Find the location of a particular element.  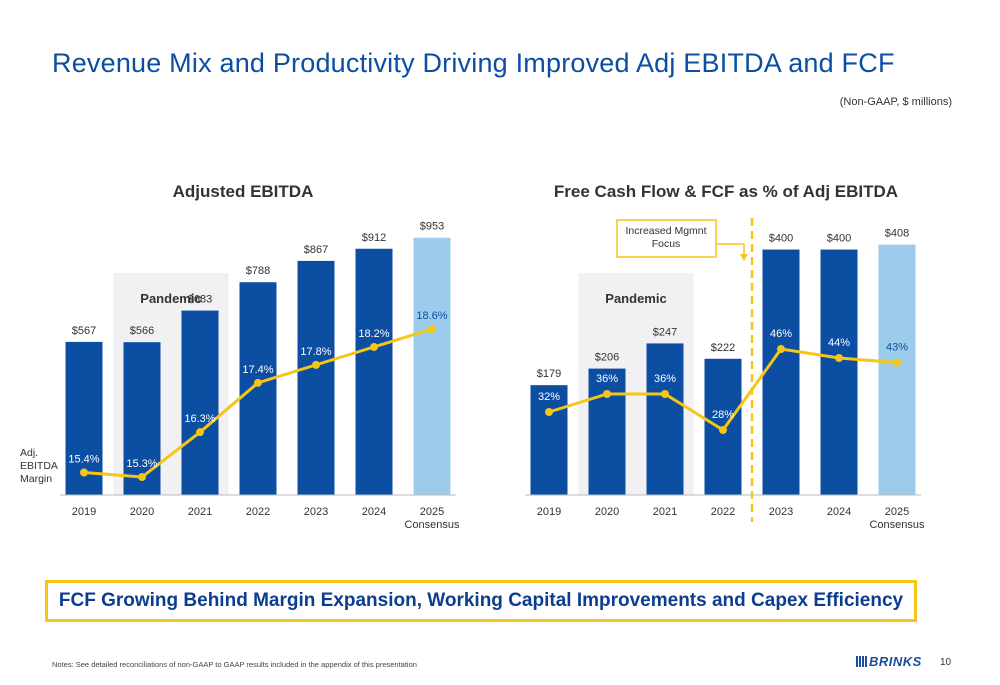

bar-value-label: $247 is located at coordinates (665, 332).